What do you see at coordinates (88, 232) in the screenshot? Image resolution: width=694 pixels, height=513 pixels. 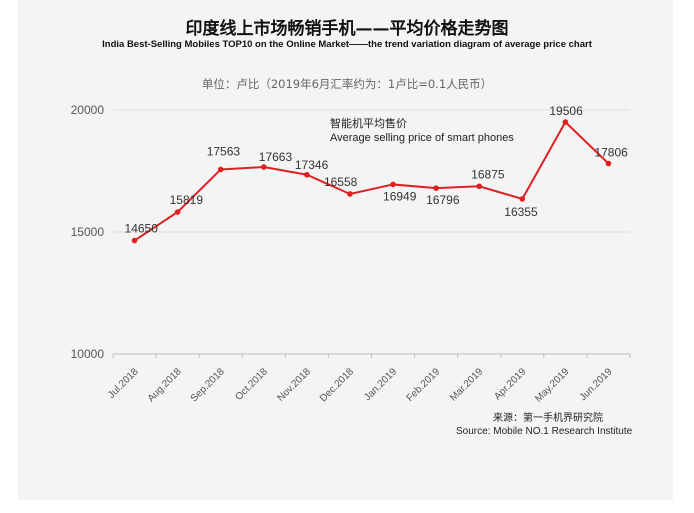 I see `y-tick-label: 15000` at bounding box center [88, 232].